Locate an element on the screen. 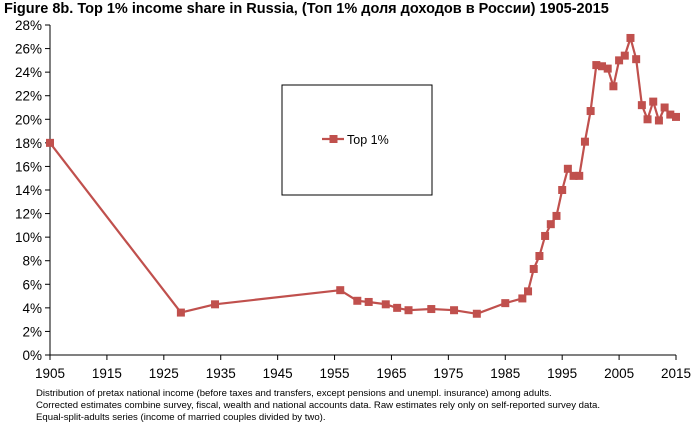 This screenshot has height=427, width=700. y-tick-label: 10% is located at coordinates (28, 237).